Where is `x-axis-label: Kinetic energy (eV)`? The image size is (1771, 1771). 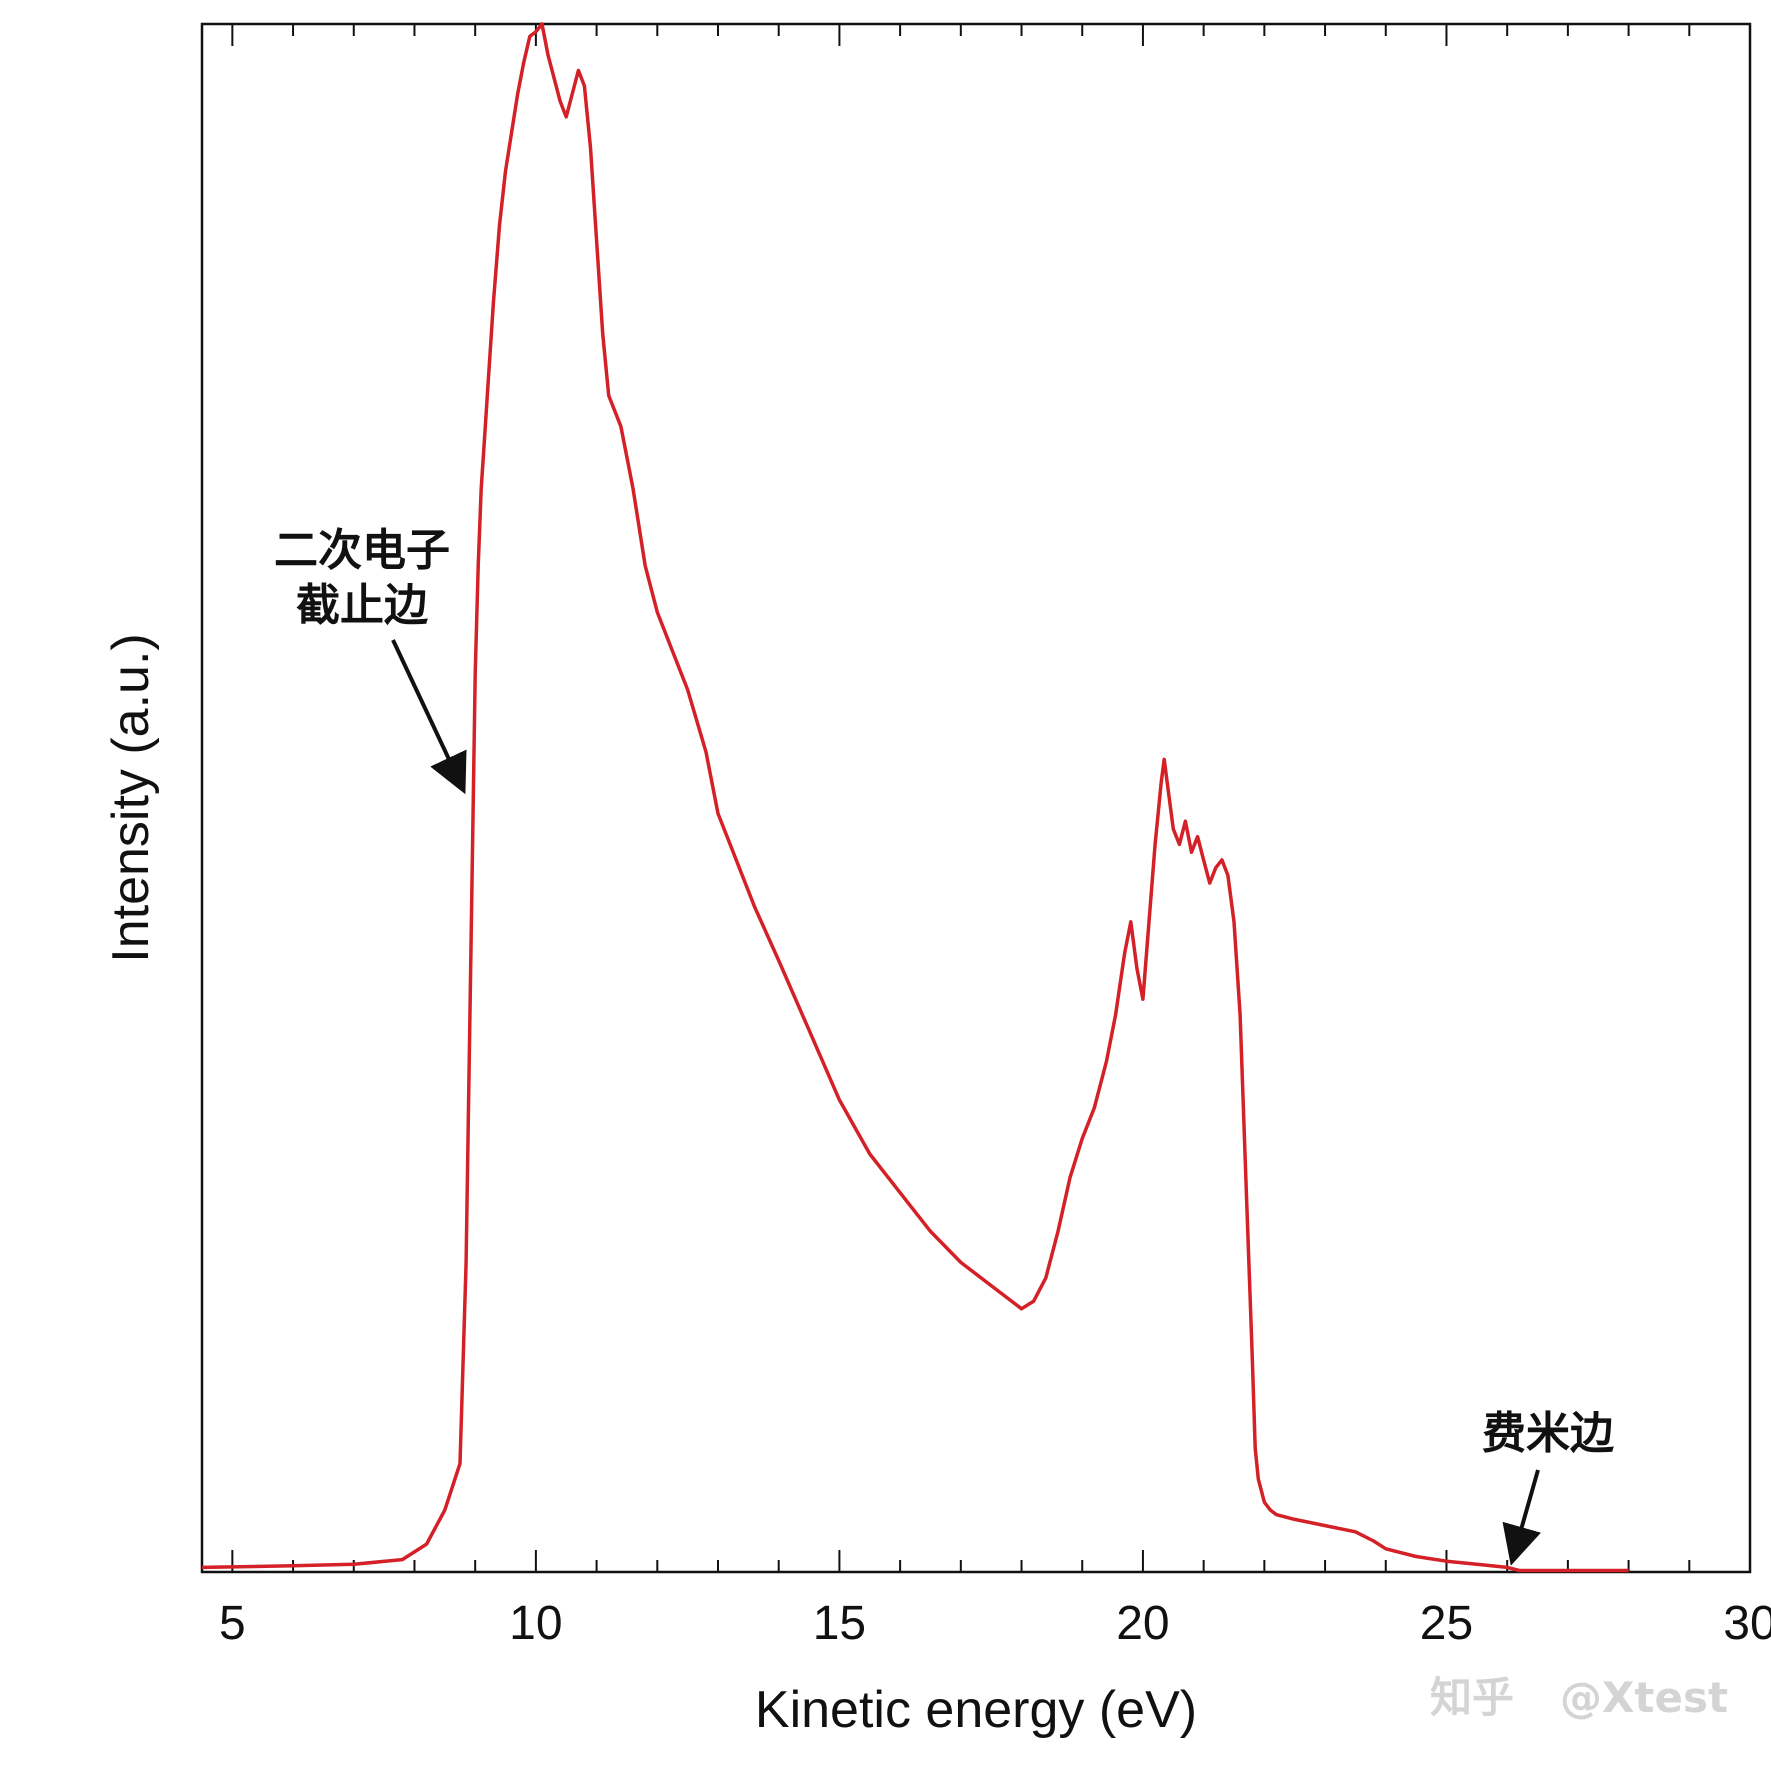
x-axis-label: Kinetic energy (eV) is located at coordinates (976, 1710).